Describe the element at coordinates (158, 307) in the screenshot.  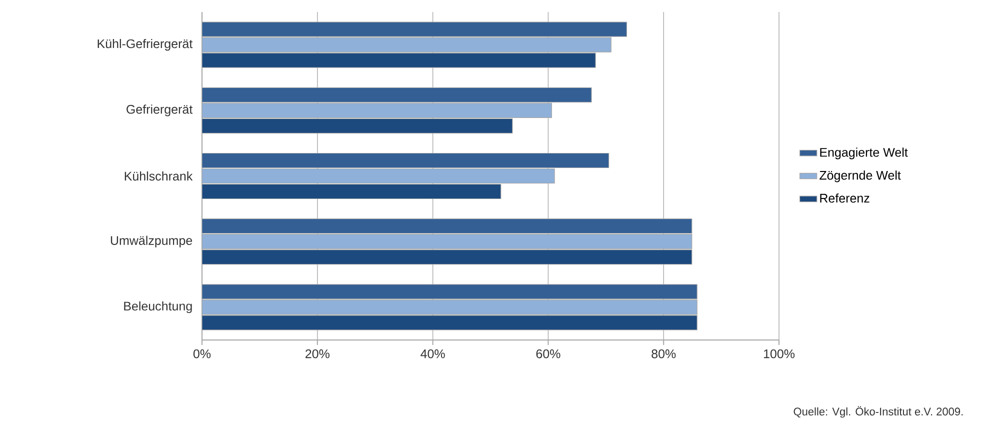
I see `y-tick-label: Beleuchtung` at that location.